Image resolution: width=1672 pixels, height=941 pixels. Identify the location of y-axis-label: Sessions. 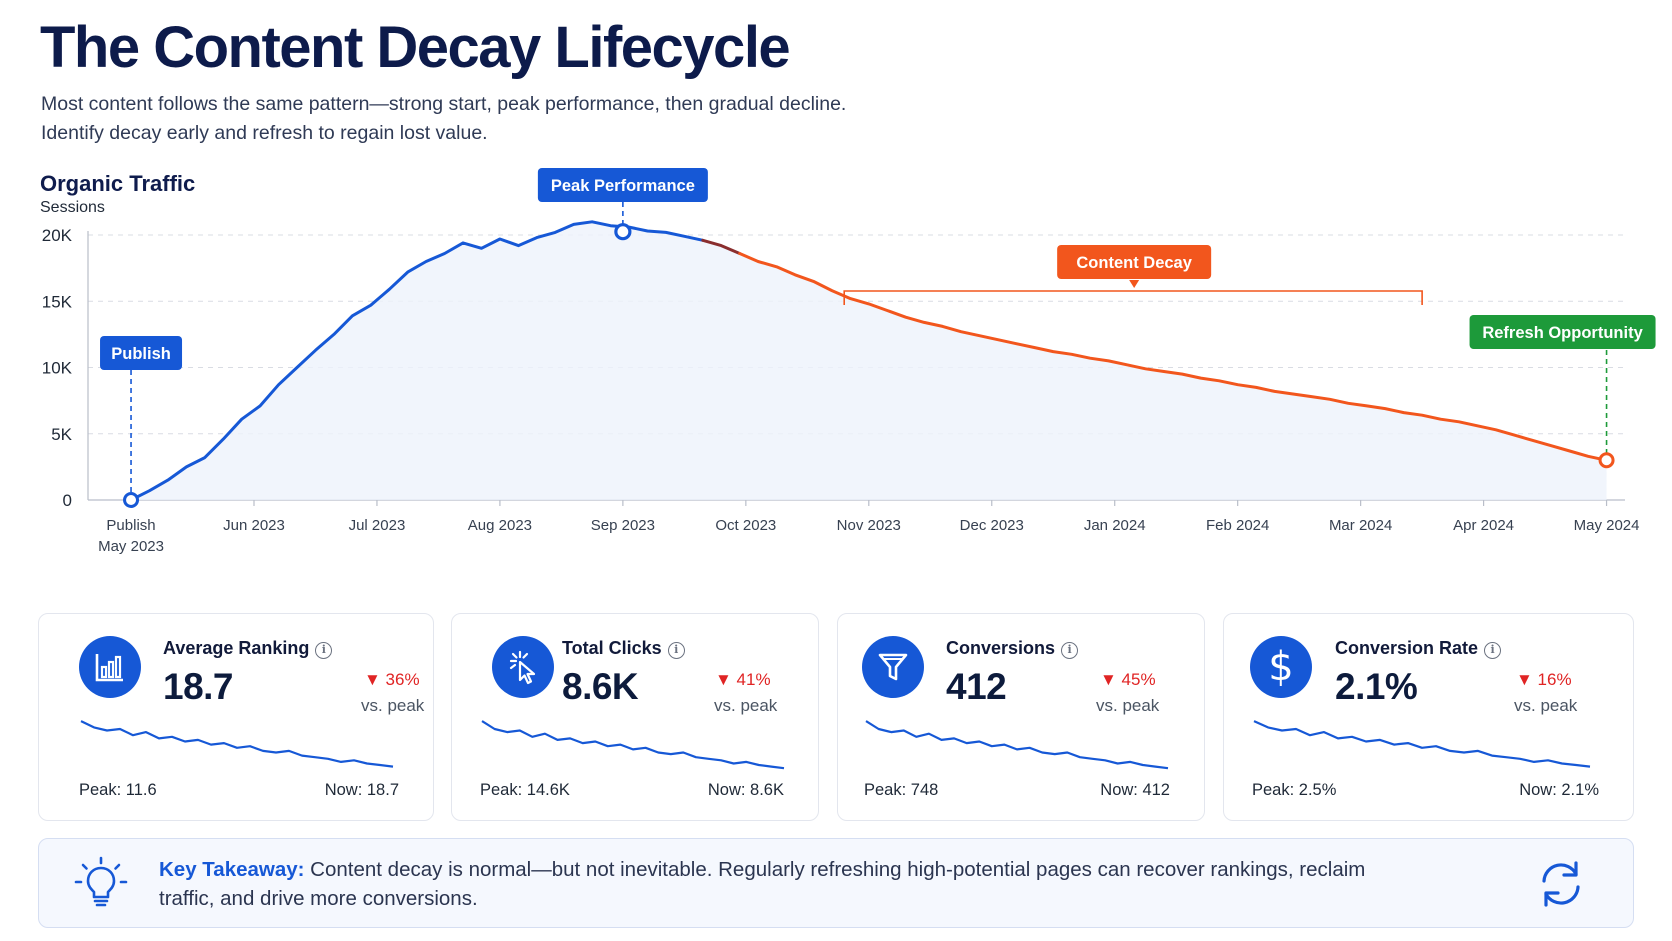
(72, 207).